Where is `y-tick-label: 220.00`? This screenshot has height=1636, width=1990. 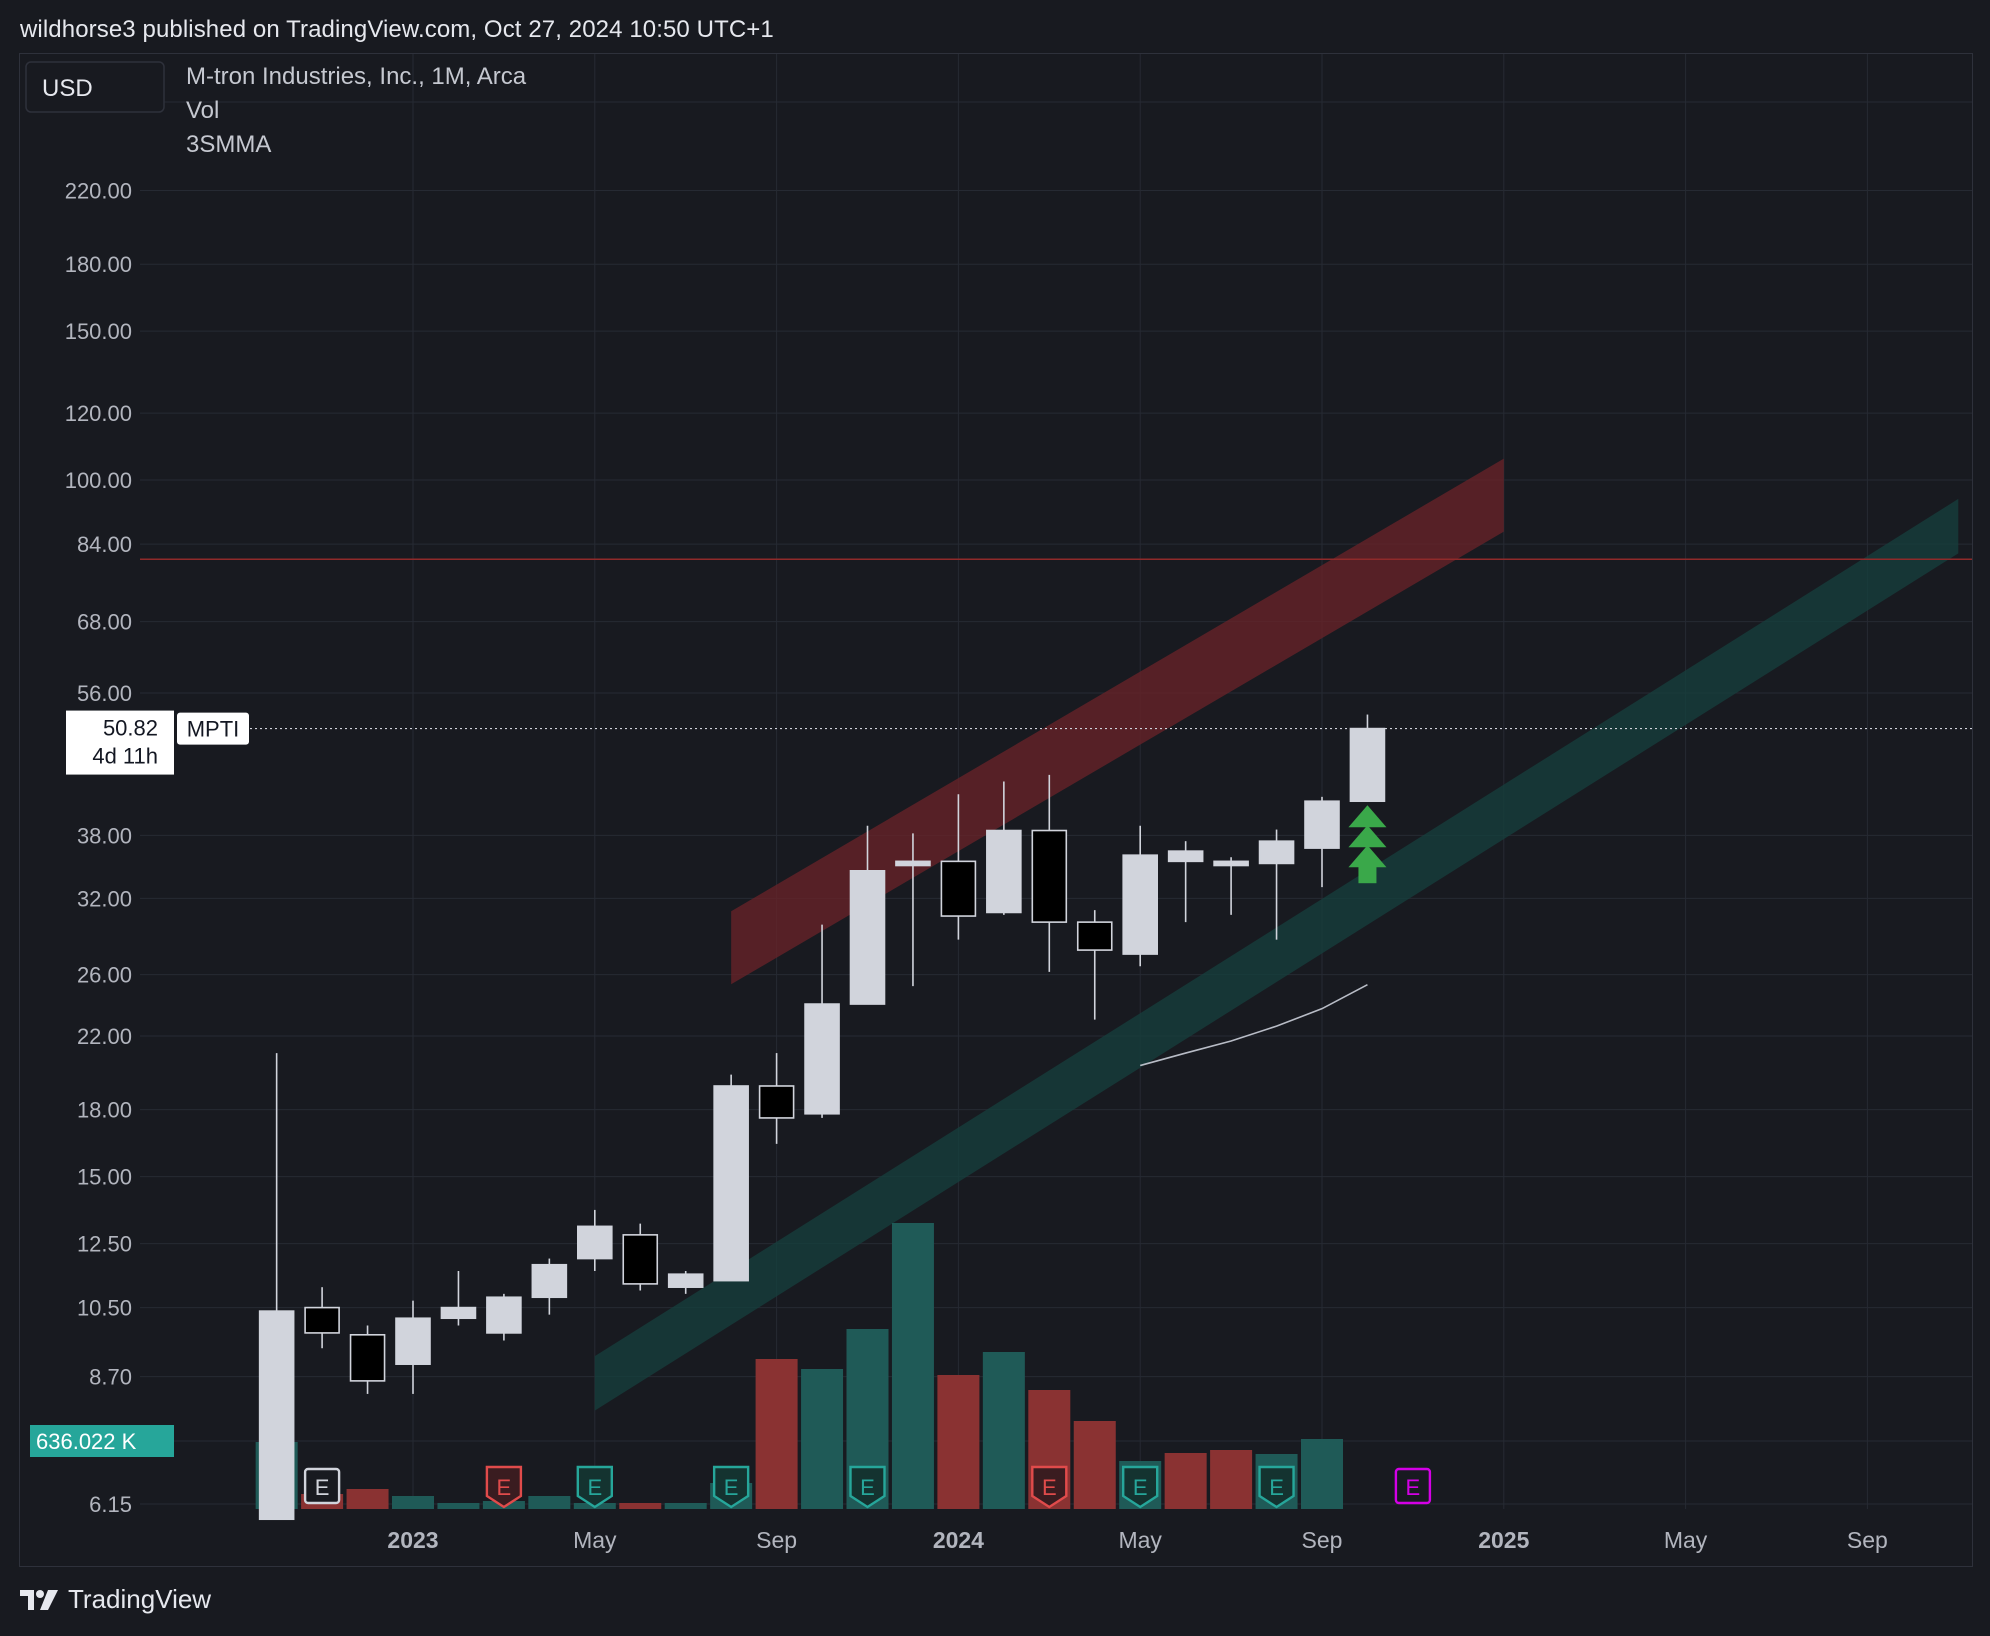
y-tick-label: 220.00 is located at coordinates (98, 191).